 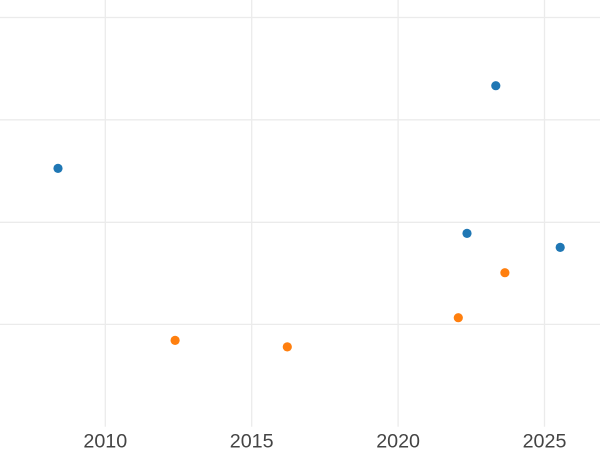 I want to click on svg-text: 2020, so click(x=398, y=440).